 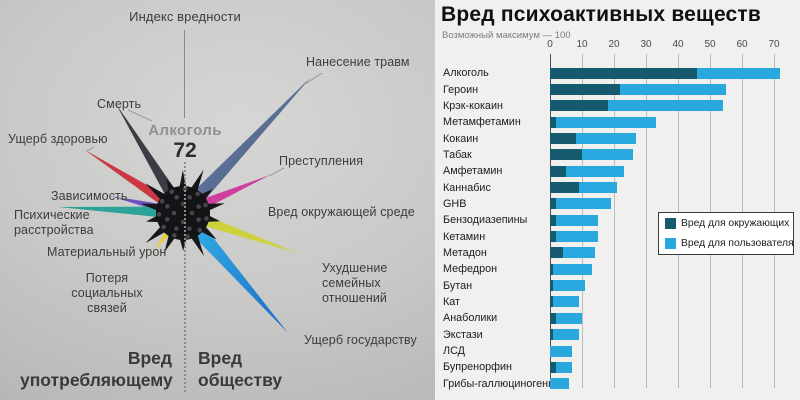 I want to click on x-tick-label: 20, so click(x=614, y=44).